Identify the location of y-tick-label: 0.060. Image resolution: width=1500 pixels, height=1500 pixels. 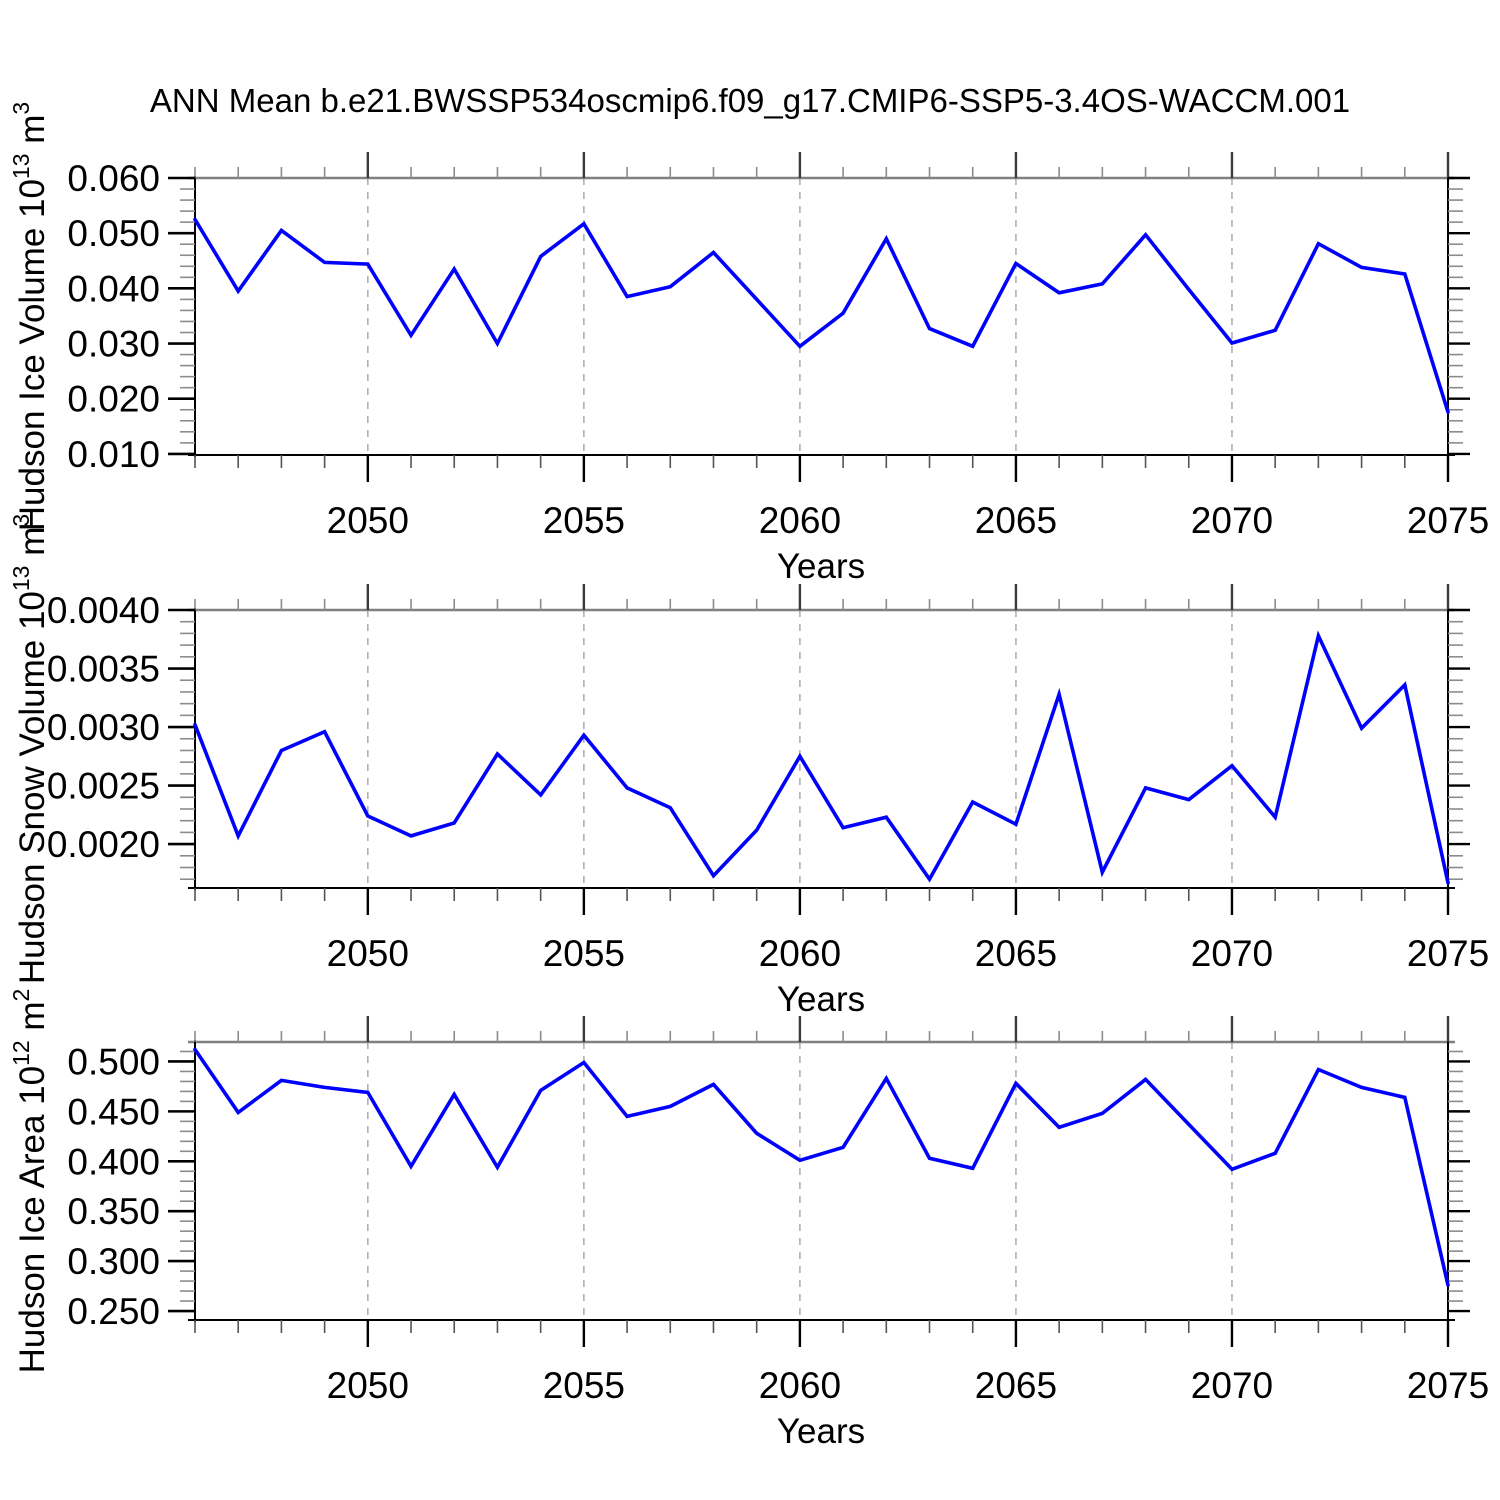
(113, 178).